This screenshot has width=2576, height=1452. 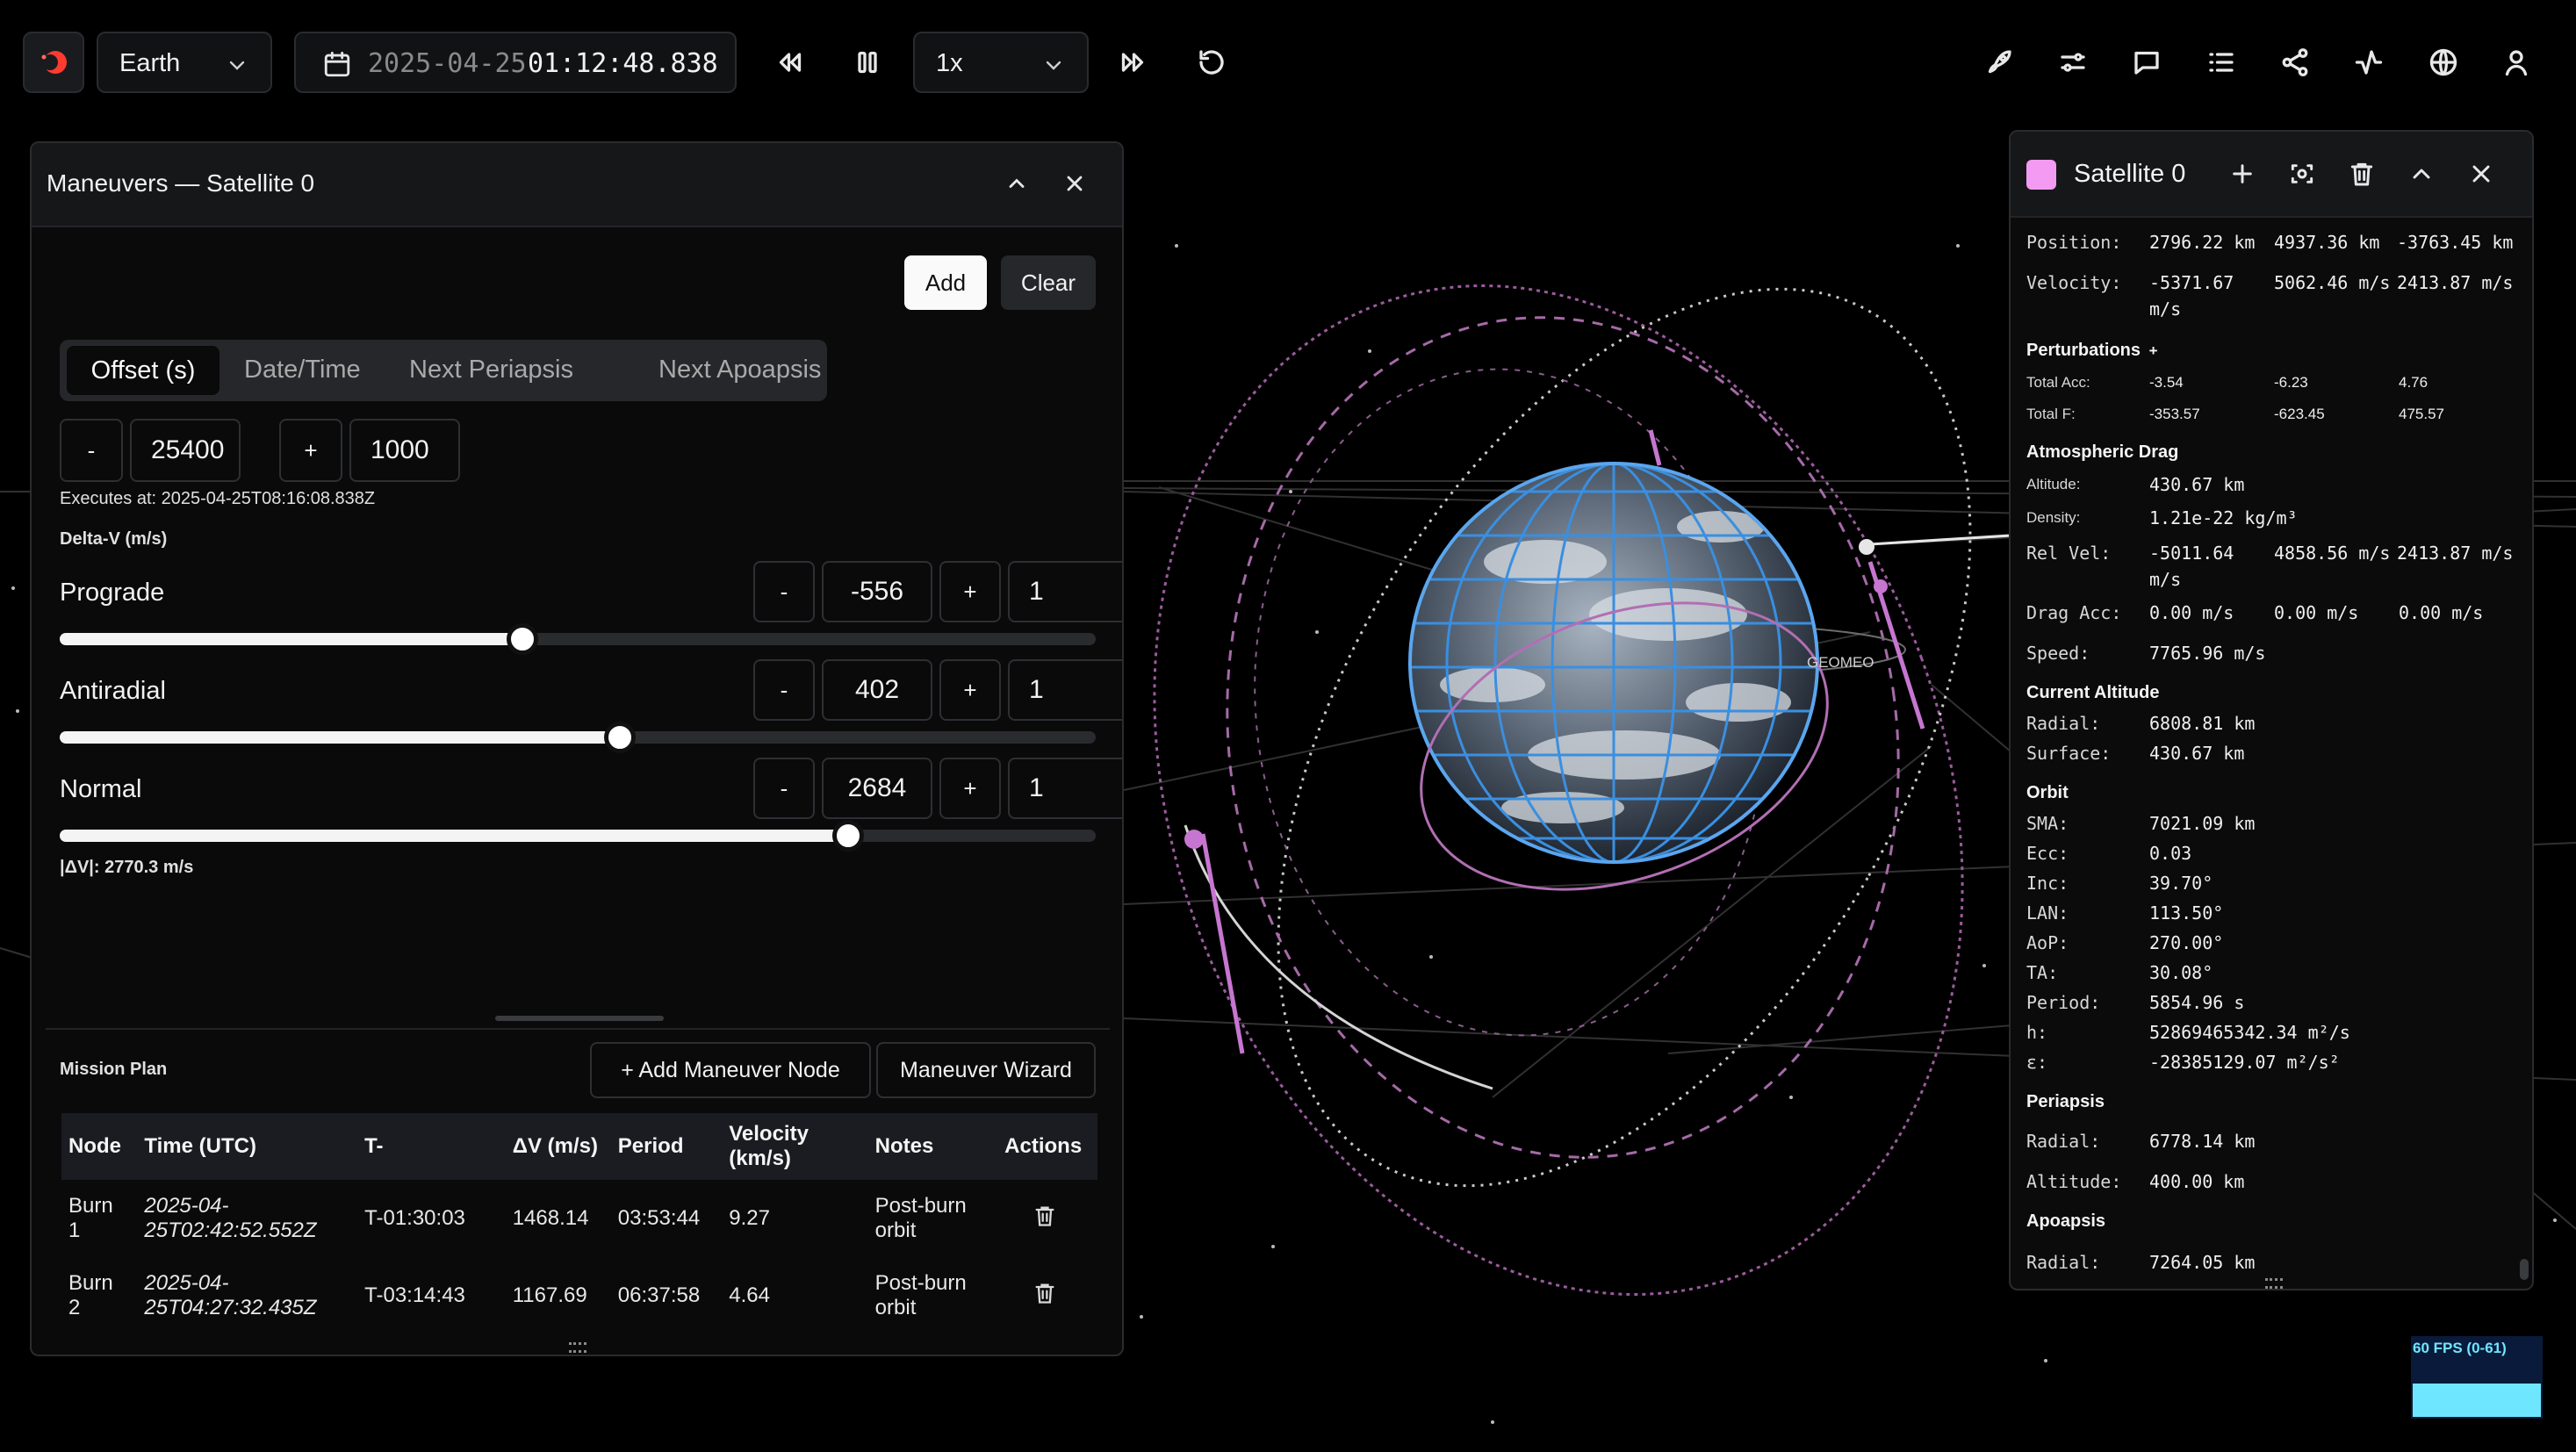 I want to click on pause-button, so click(x=867, y=62).